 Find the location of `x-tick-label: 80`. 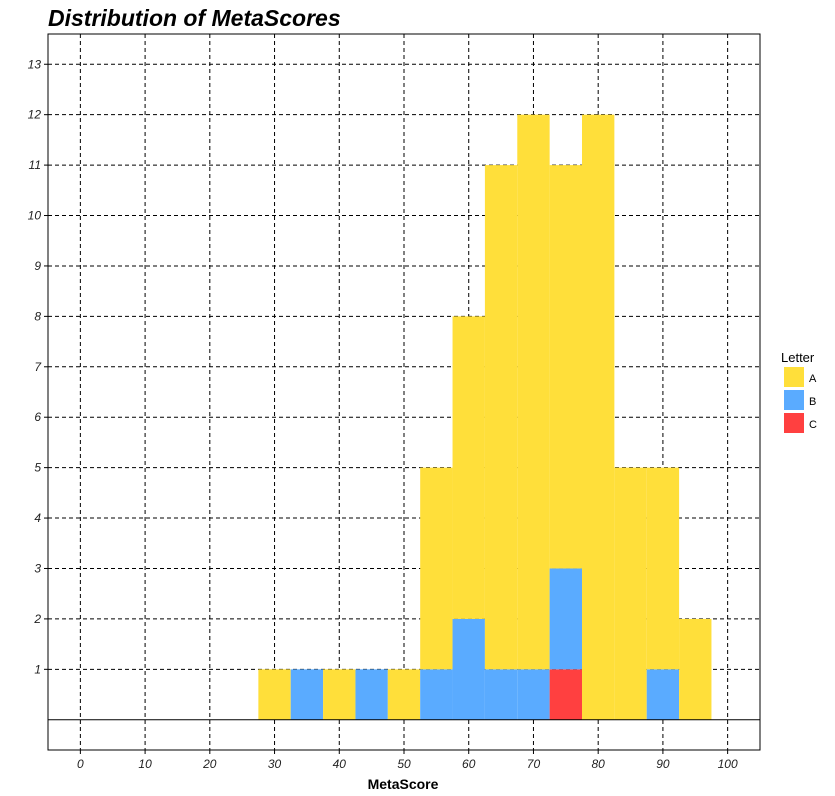

x-tick-label: 80 is located at coordinates (599, 764).